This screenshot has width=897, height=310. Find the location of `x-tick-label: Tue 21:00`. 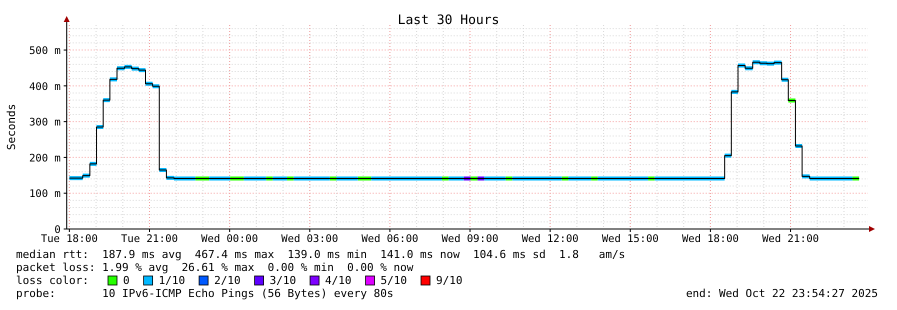

x-tick-label: Tue 21:00 is located at coordinates (149, 239).